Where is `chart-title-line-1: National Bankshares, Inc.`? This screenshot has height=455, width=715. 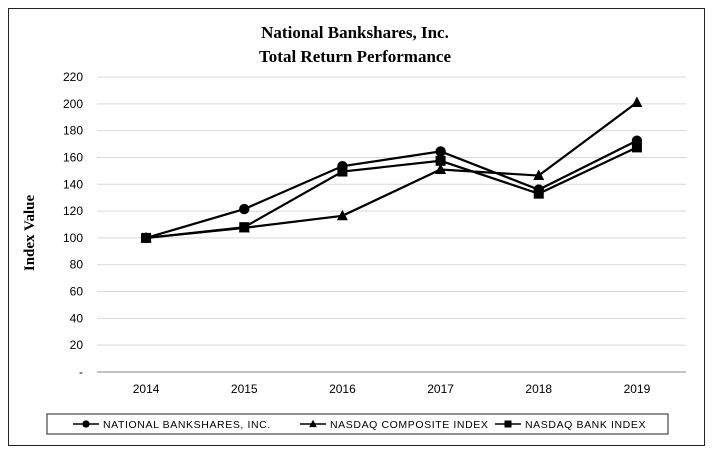 chart-title-line-1: National Bankshares, Inc. is located at coordinates (355, 32).